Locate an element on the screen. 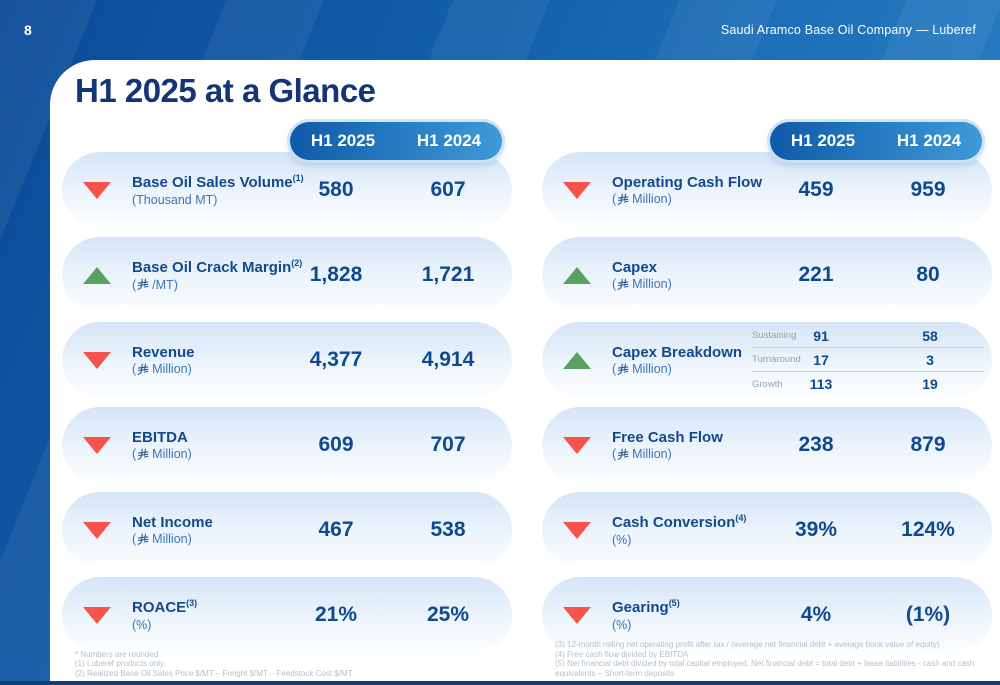  kpi-value-h1-2025: 4,377 is located at coordinates (336, 359).